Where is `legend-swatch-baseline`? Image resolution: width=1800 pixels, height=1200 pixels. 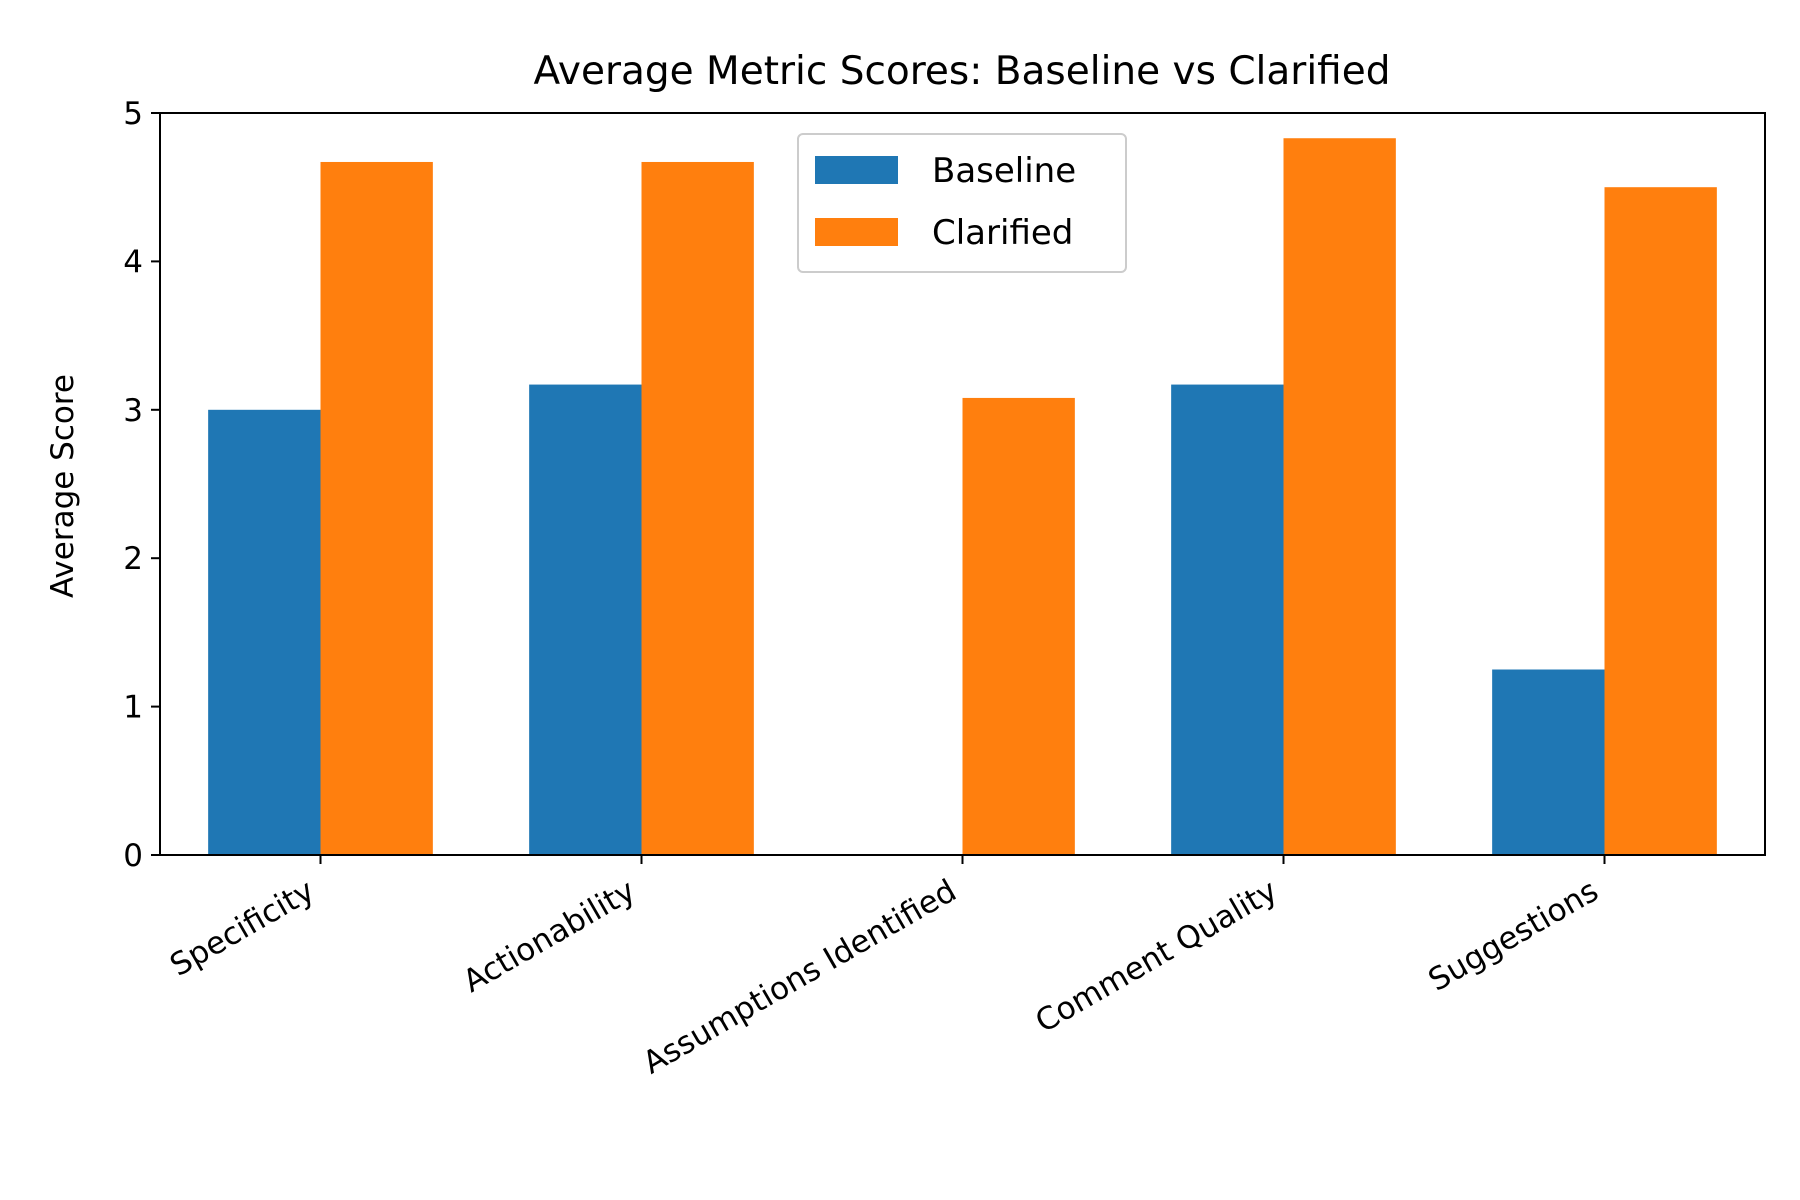 legend-swatch-baseline is located at coordinates (856, 170).